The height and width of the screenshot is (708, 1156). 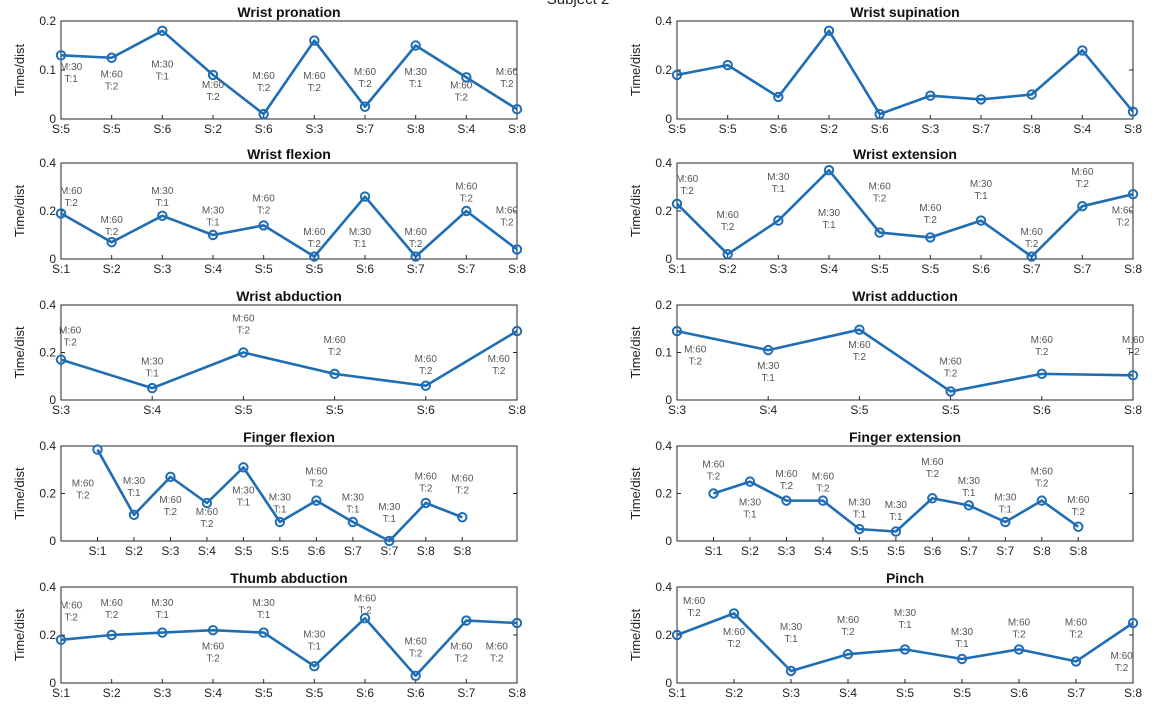 I want to click on subplot-title: Wrist extension, so click(x=905, y=154).